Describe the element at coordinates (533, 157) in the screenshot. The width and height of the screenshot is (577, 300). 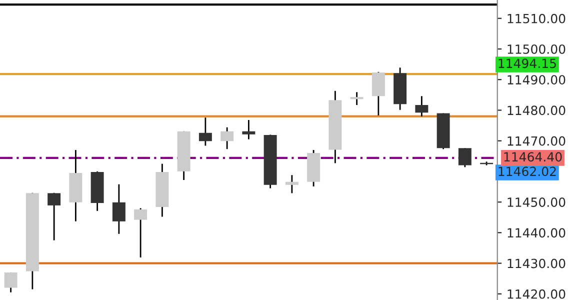
I see `ref-line-label: 11464.40` at that location.